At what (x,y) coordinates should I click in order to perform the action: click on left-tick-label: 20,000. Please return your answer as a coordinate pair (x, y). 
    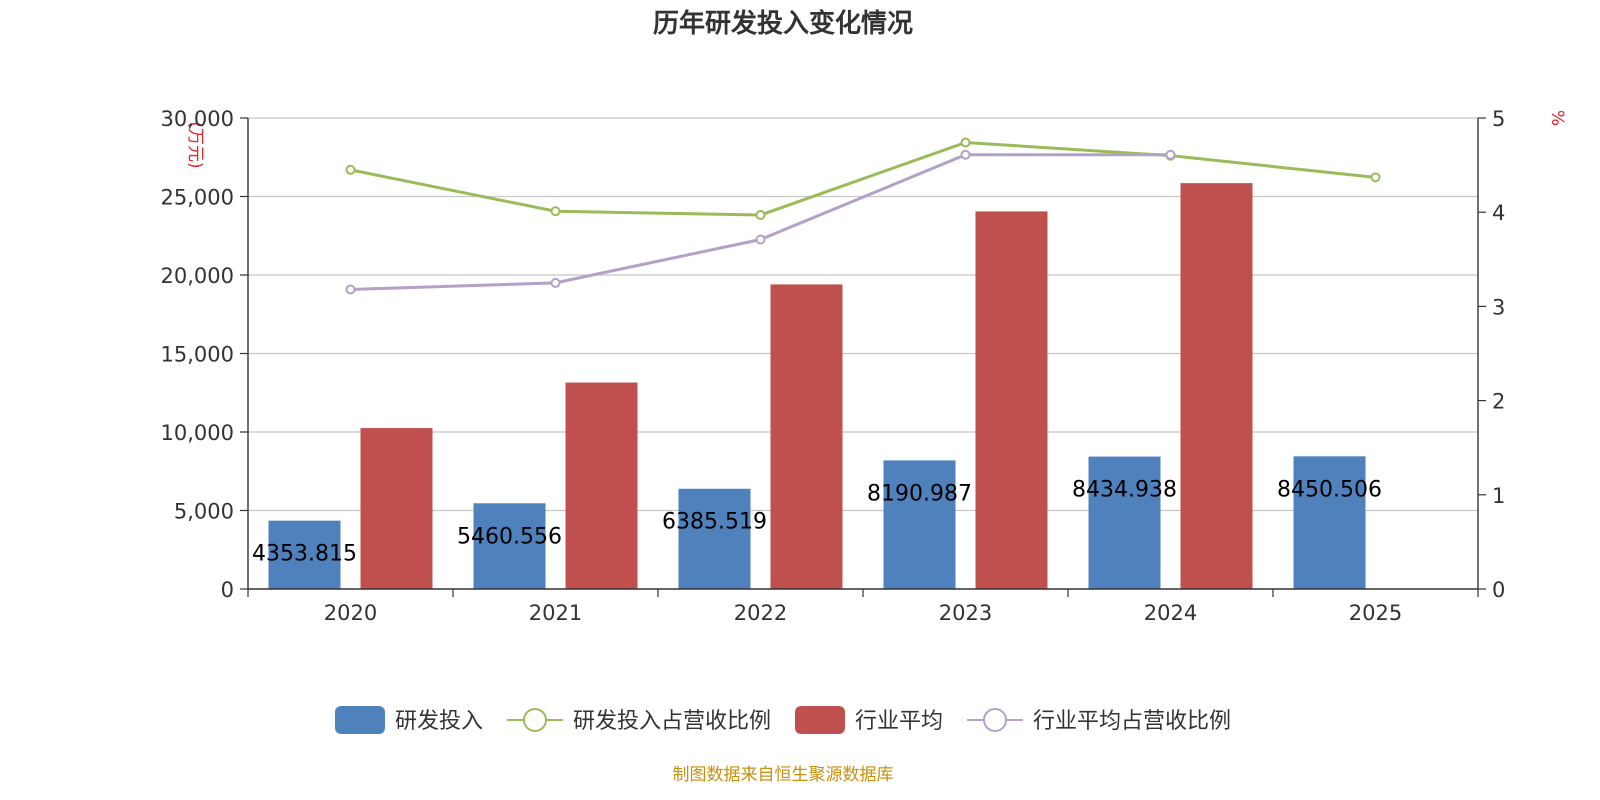
    Looking at the image, I should click on (197, 276).